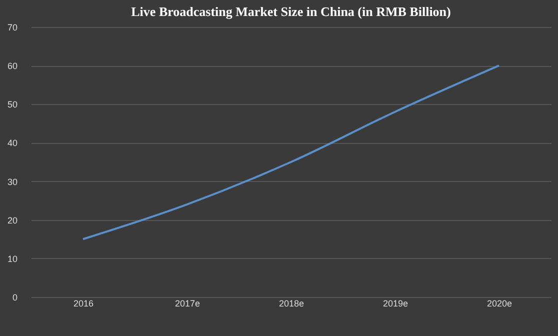 This screenshot has height=336, width=558. Describe the element at coordinates (12, 27) in the screenshot. I see `y-tick-label: 70` at that location.